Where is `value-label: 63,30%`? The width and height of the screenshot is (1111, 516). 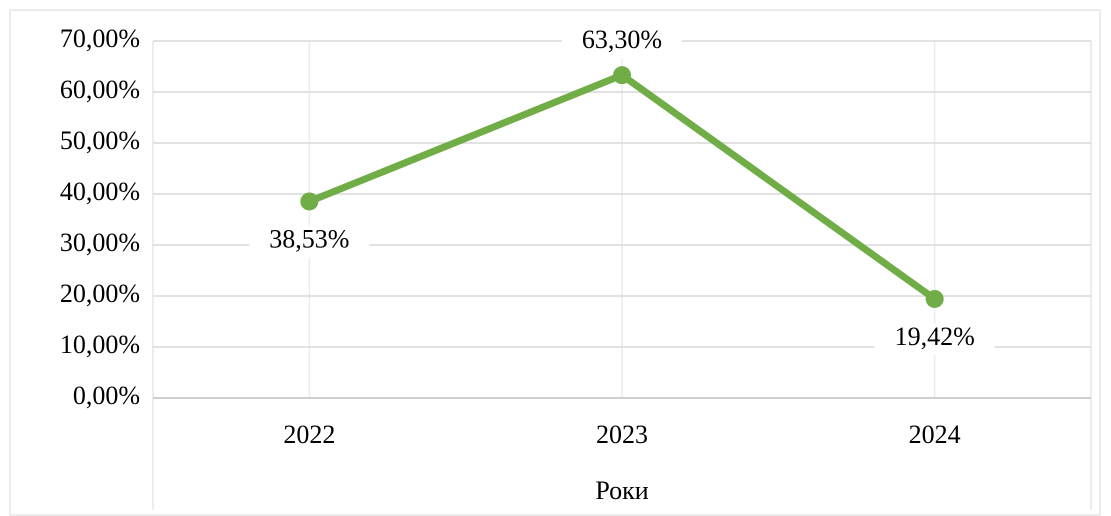 value-label: 63,30% is located at coordinates (622, 39).